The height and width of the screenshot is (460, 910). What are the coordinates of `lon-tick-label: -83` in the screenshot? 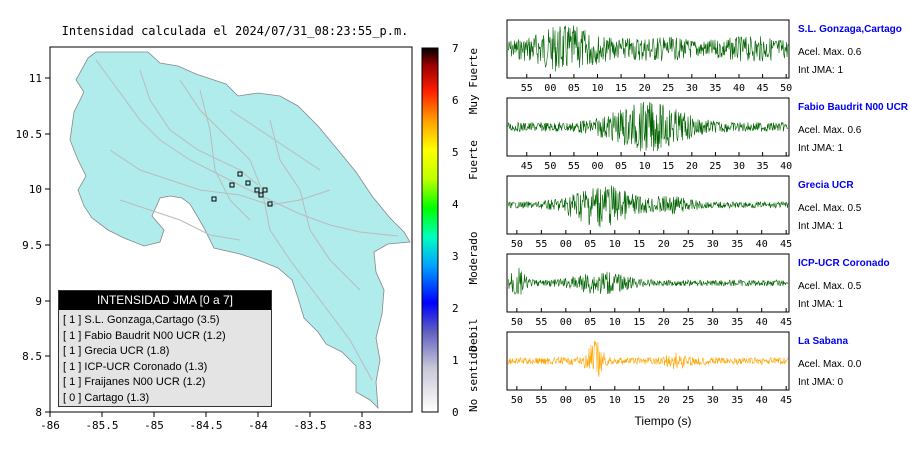 It's located at (362, 425).